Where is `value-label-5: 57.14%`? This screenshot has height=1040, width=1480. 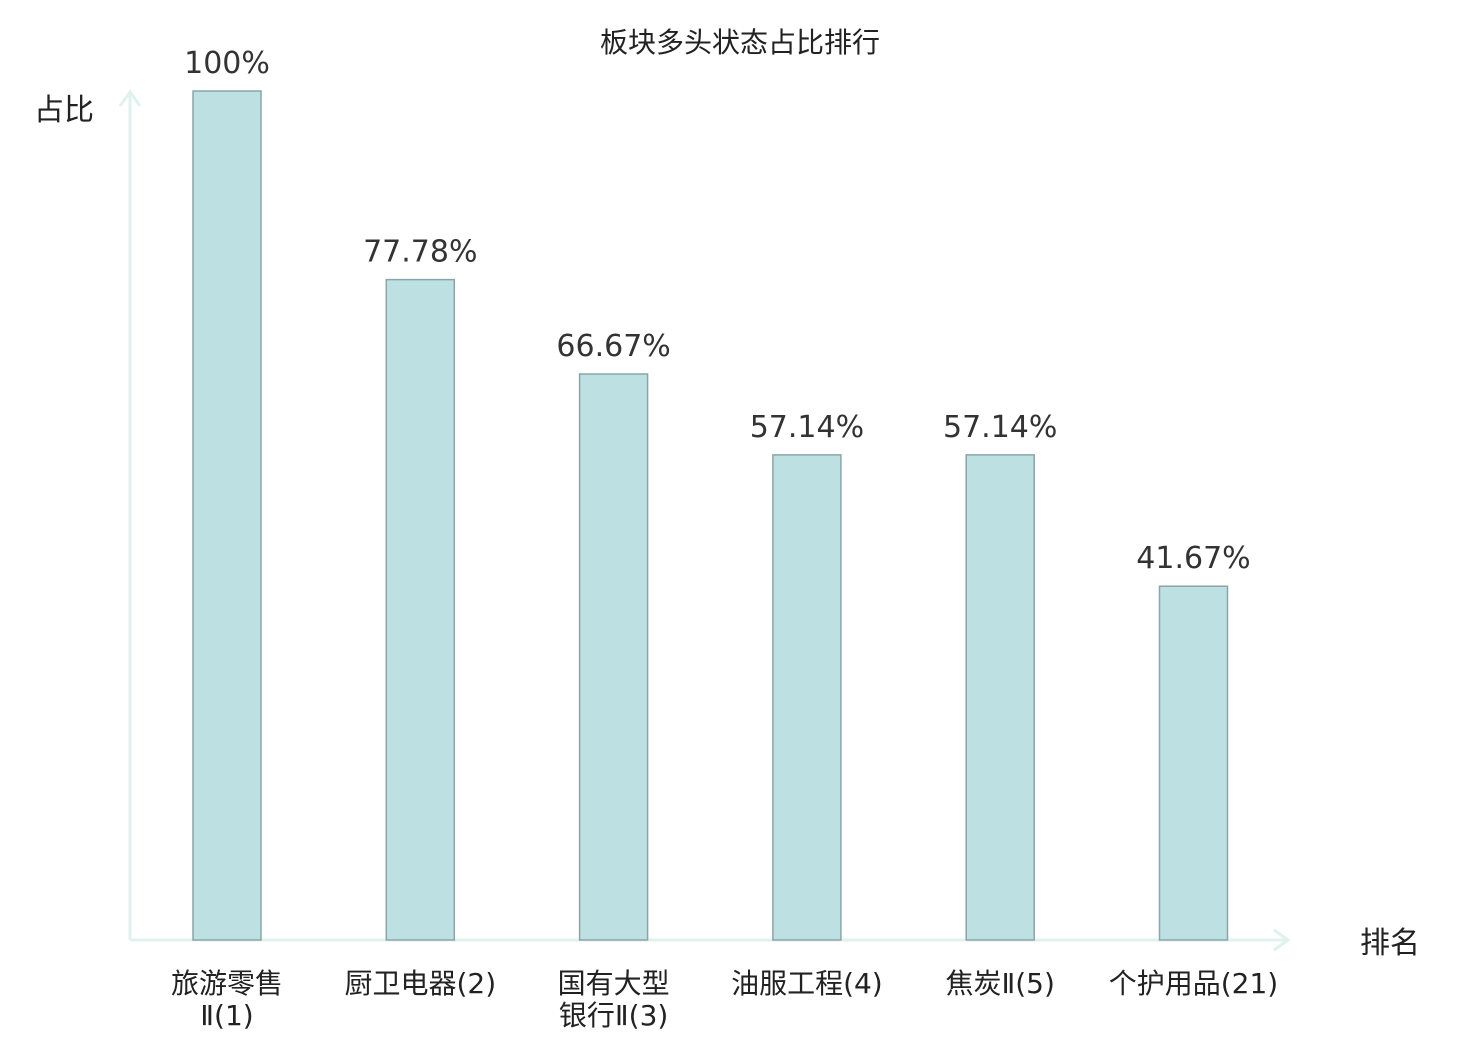
value-label-5: 57.14% is located at coordinates (1000, 427).